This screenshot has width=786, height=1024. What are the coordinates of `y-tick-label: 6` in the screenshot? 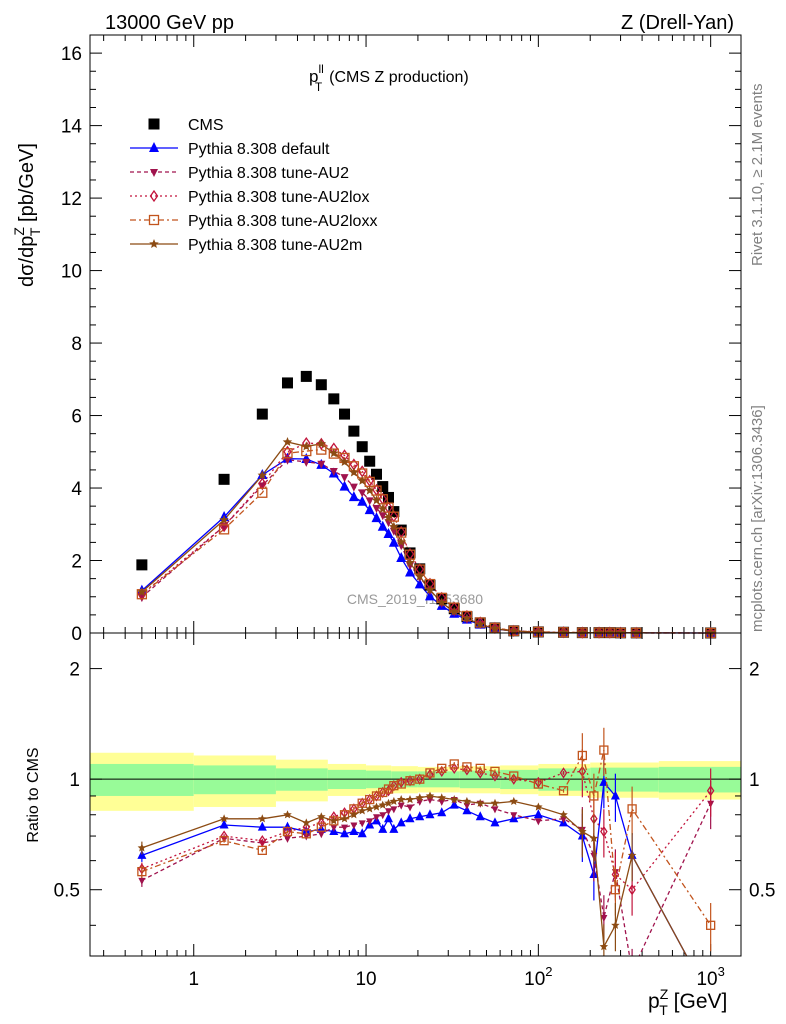 It's located at (76, 417).